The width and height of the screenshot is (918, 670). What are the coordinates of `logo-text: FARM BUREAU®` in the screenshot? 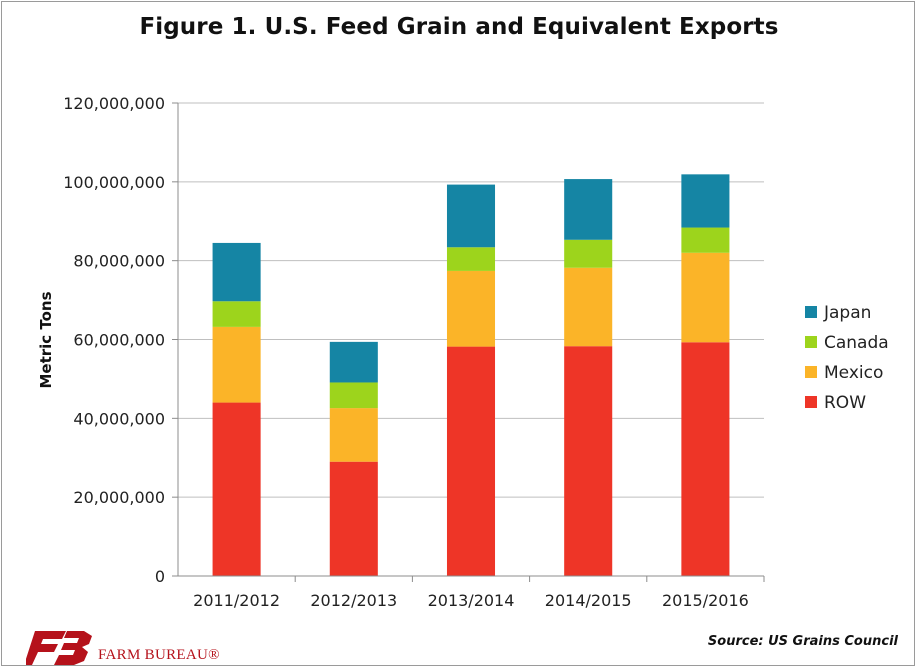 It's located at (159, 655).